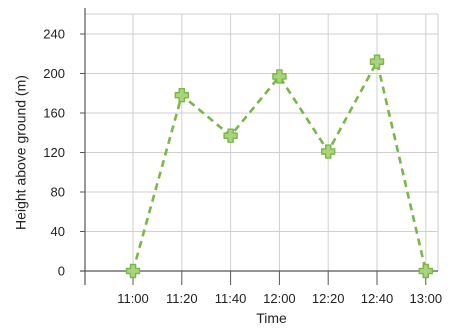 This screenshot has width=458, height=329. I want to click on x-tick-label: 12:40, so click(377, 298).